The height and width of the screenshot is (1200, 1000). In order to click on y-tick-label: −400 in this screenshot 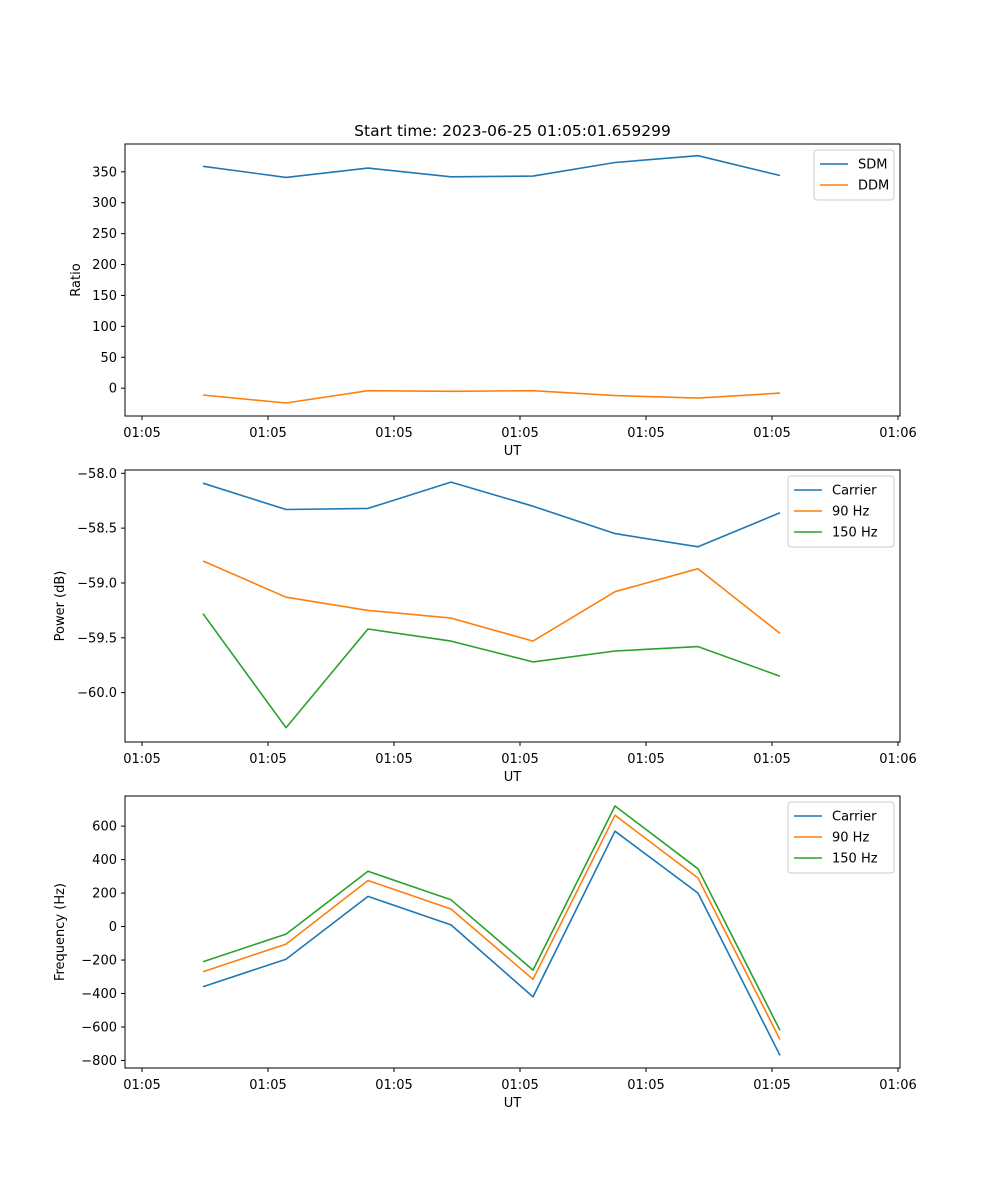, I will do `click(99, 994)`.